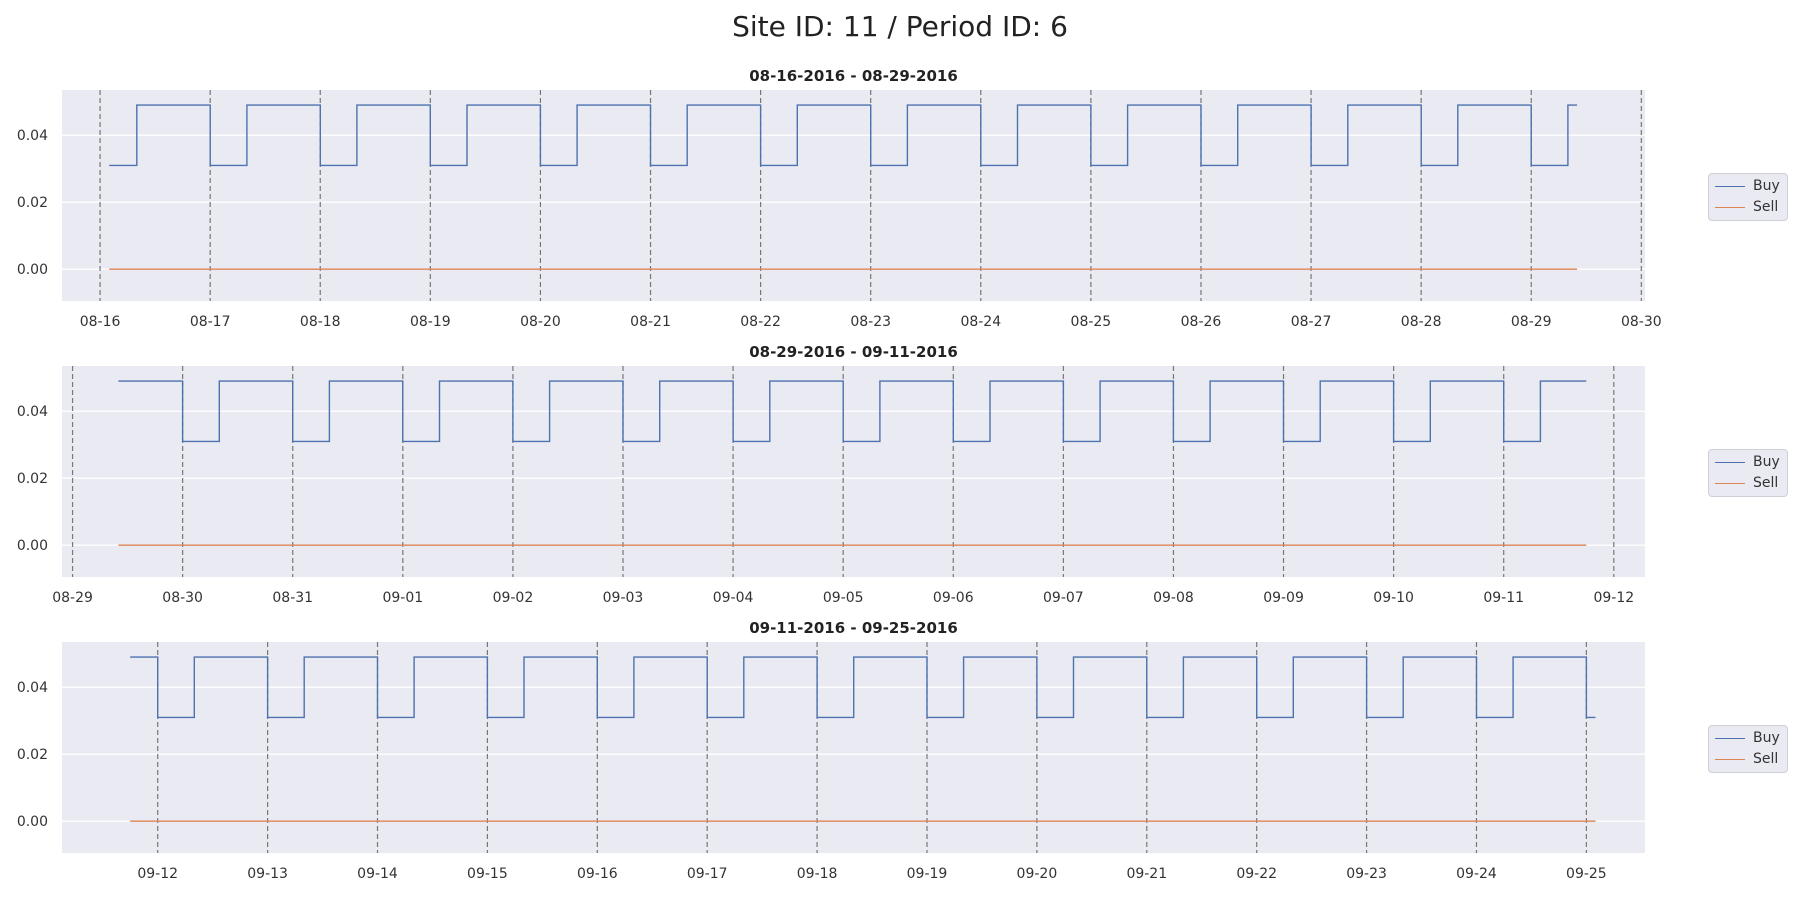 This screenshot has height=900, width=1800. What do you see at coordinates (540, 322) in the screenshot?
I see `x-tick-label: 08-20` at bounding box center [540, 322].